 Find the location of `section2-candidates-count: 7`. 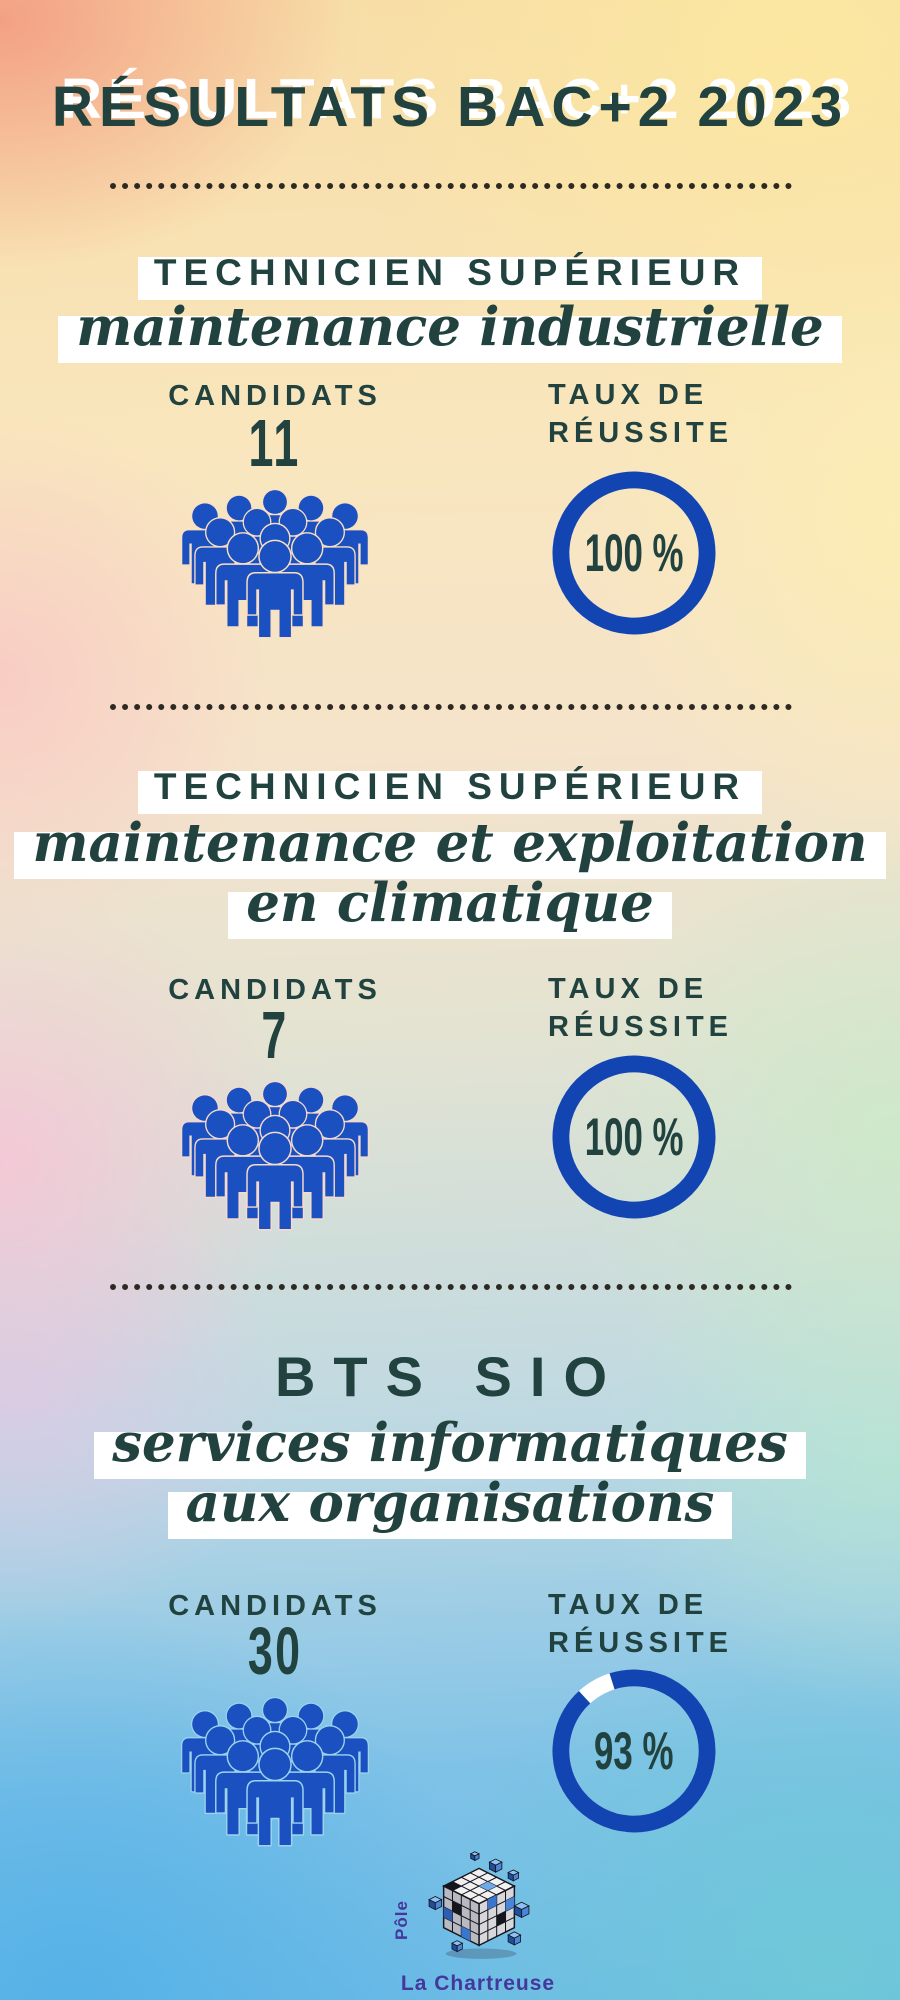

section2-candidates-count: 7 is located at coordinates (275, 1034).